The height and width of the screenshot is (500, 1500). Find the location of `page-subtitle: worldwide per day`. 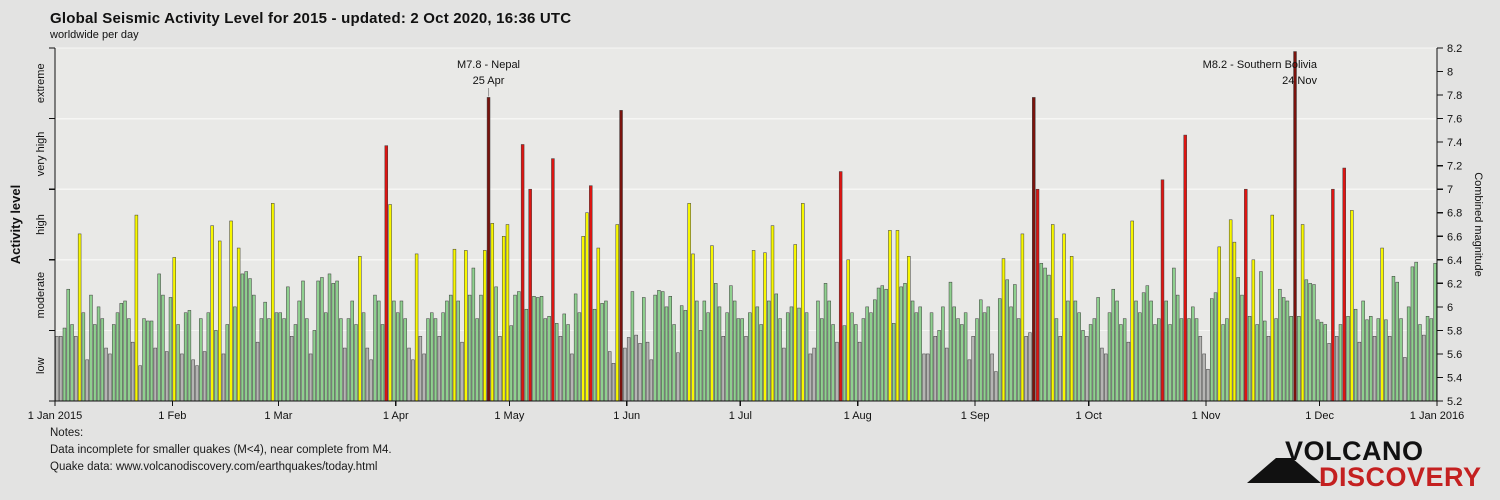

page-subtitle: worldwide per day is located at coordinates (94, 35).